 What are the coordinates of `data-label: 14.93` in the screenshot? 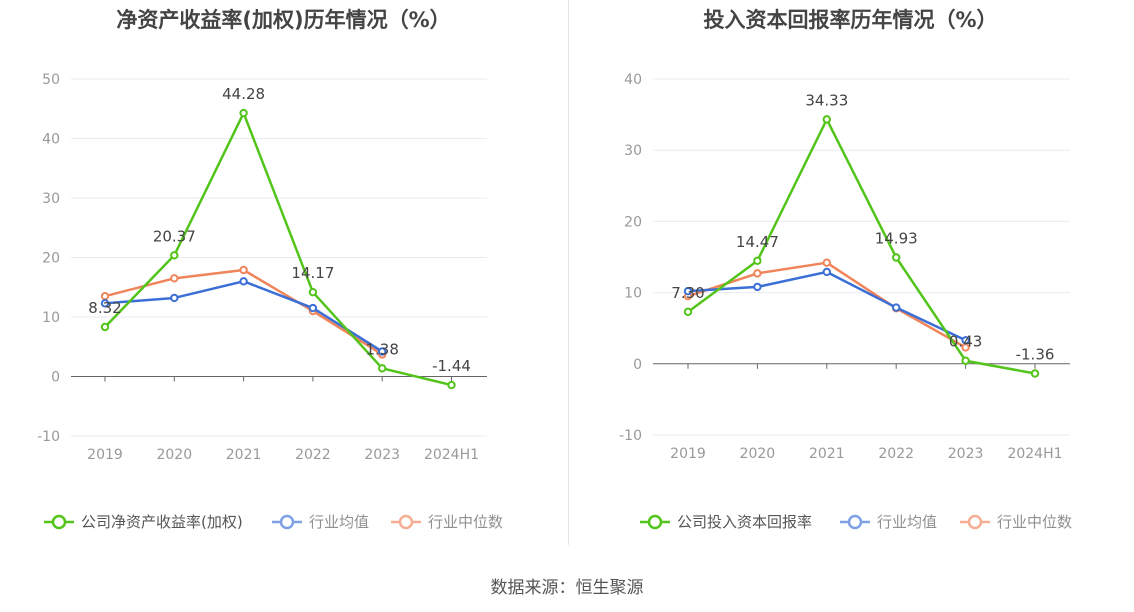 It's located at (896, 238).